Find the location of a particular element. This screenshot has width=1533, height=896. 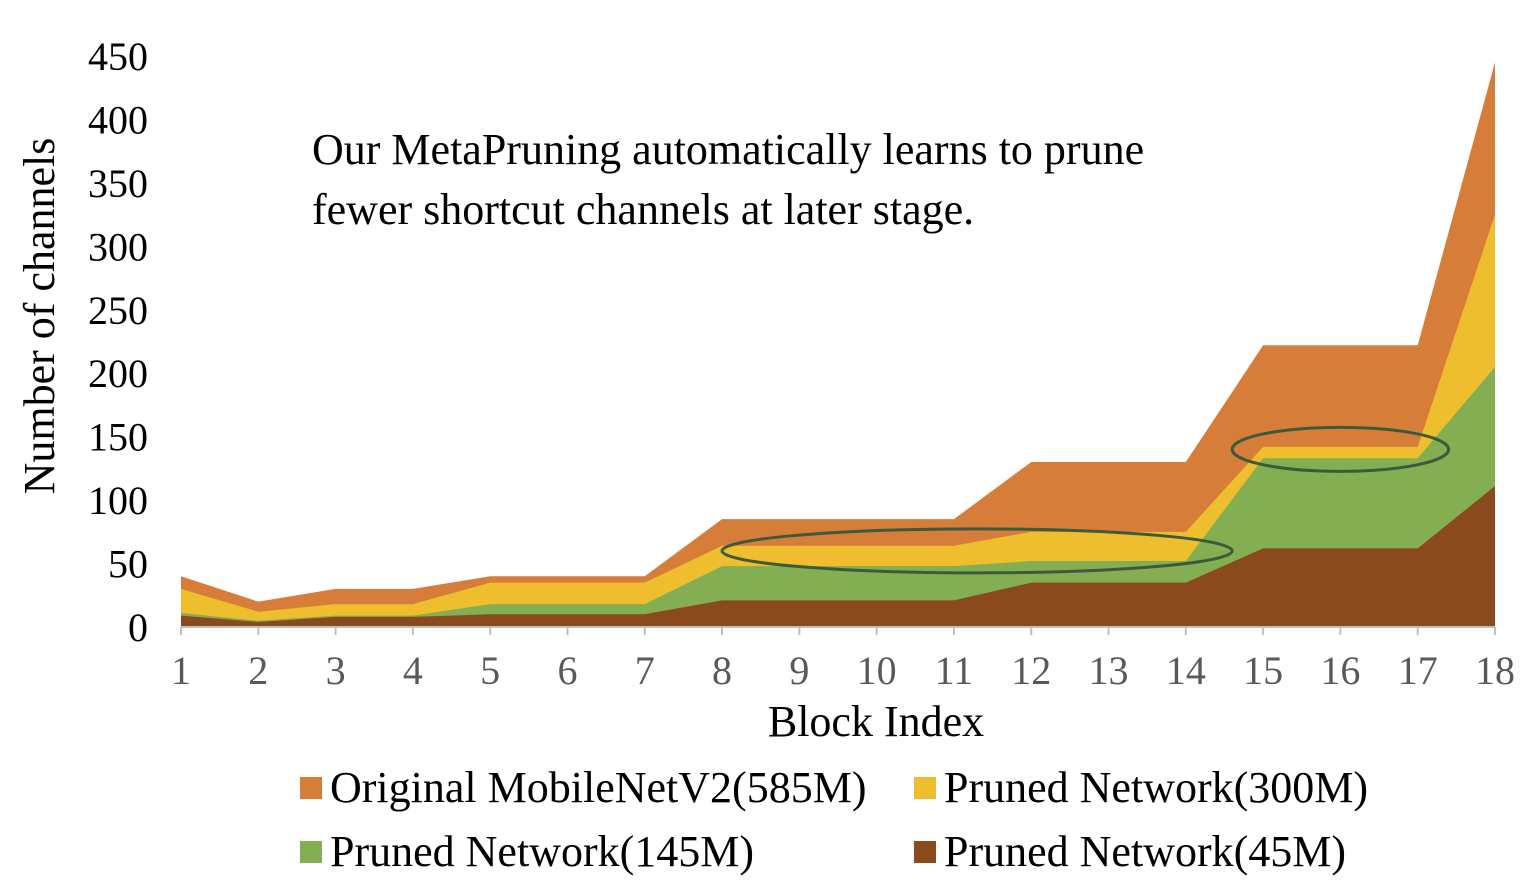

x-tick-label: 8 is located at coordinates (722, 670).